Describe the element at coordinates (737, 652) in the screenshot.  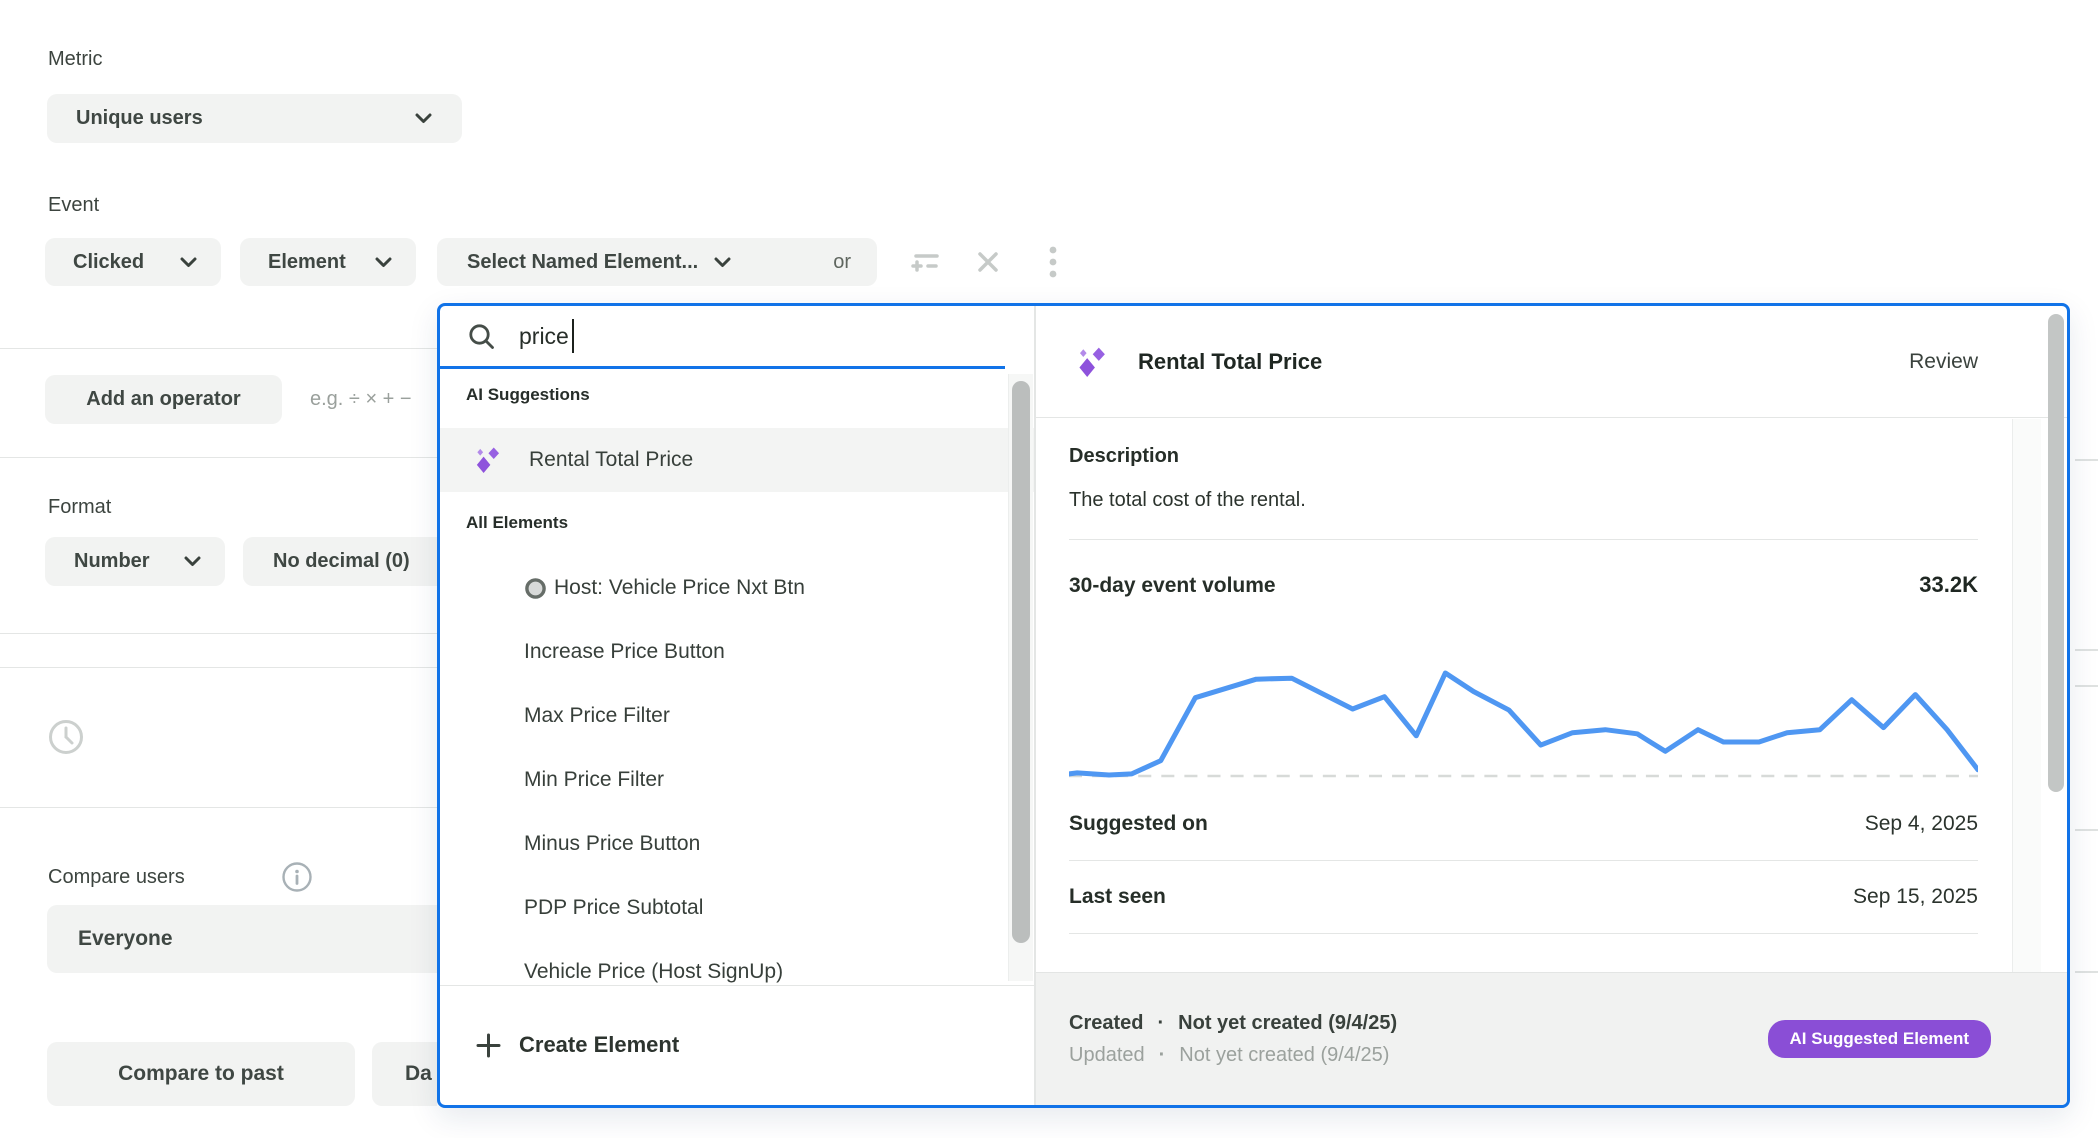
I see `element-list-item: Increase Price Button` at that location.